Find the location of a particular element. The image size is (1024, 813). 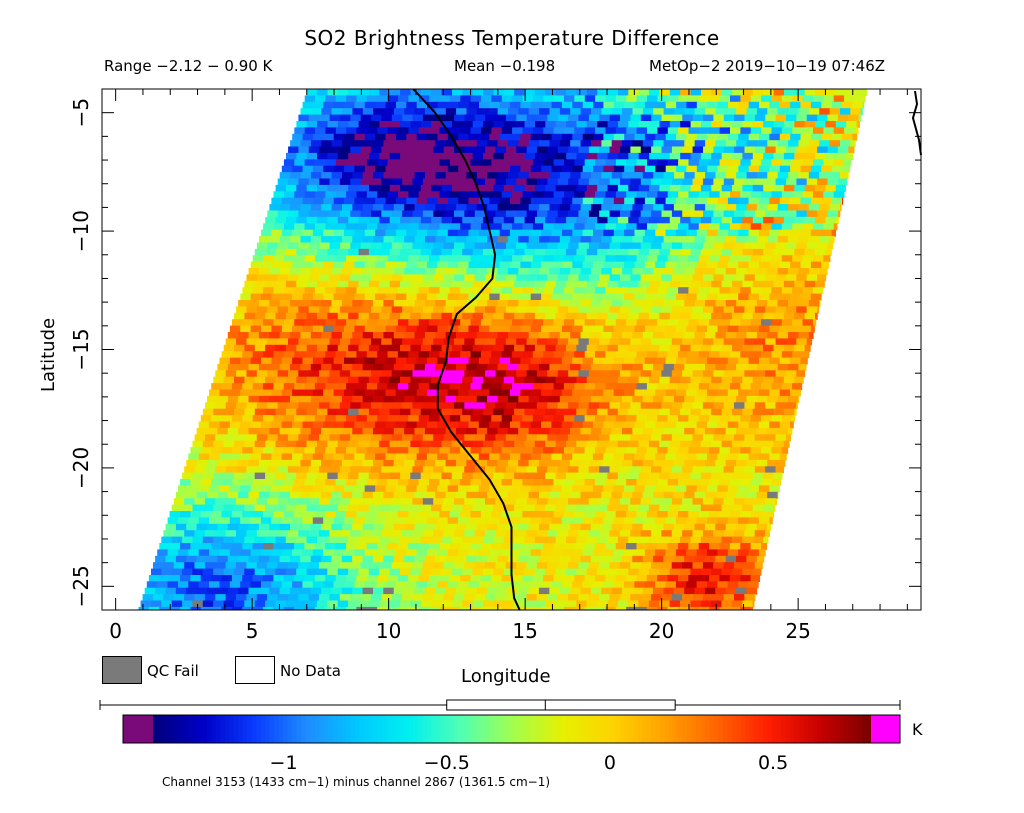

swath-cell-2091 is located at coordinates (567, 329).